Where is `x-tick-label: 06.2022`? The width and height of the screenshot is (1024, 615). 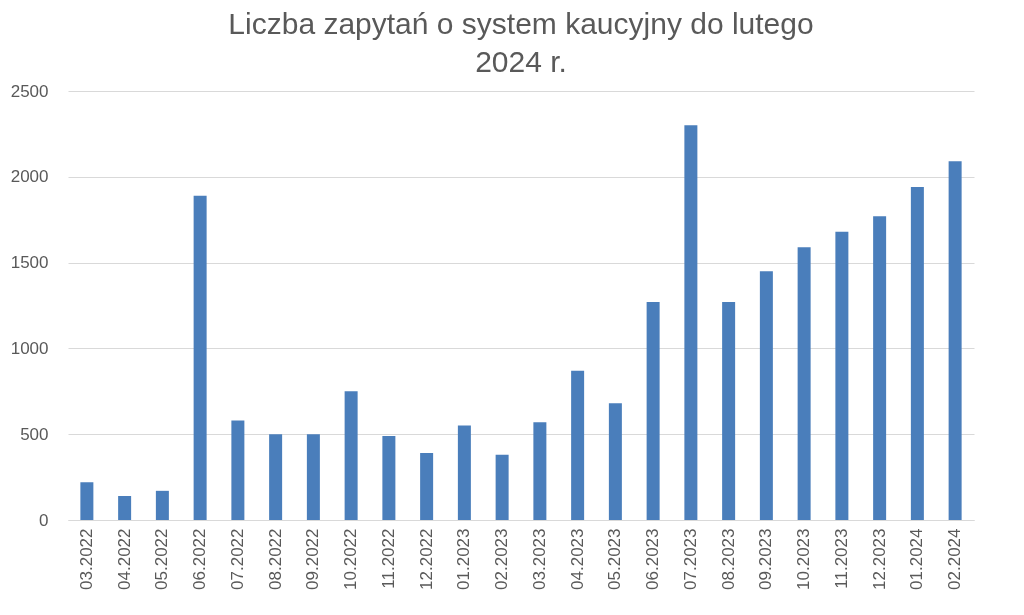
x-tick-label: 06.2022 is located at coordinates (200, 559).